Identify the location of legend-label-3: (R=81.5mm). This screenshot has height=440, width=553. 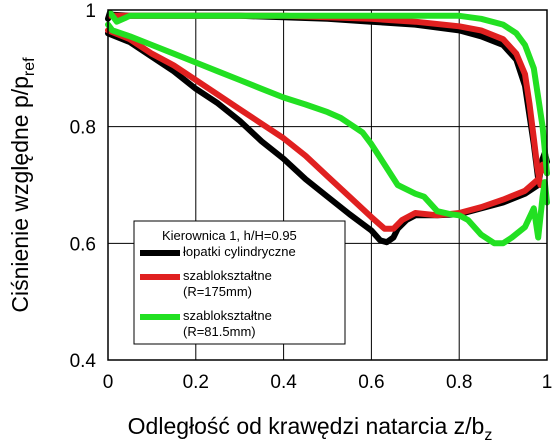
(219, 331).